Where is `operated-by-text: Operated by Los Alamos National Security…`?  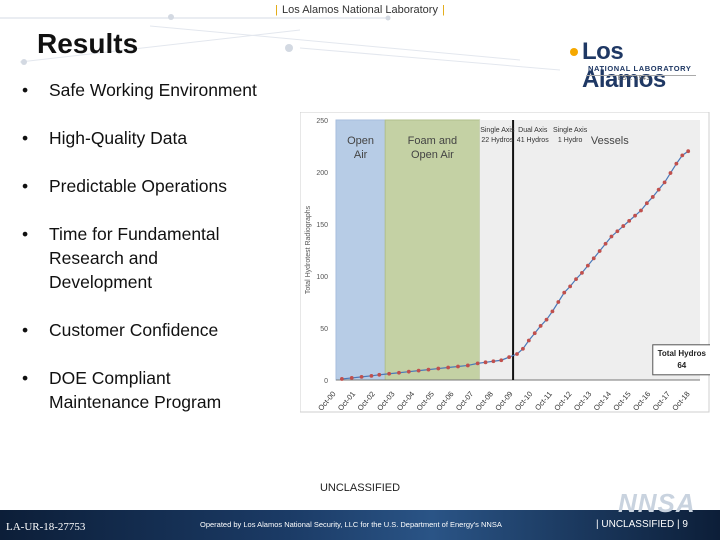 operated-by-text: Operated by Los Alamos National Security… is located at coordinates (351, 524).